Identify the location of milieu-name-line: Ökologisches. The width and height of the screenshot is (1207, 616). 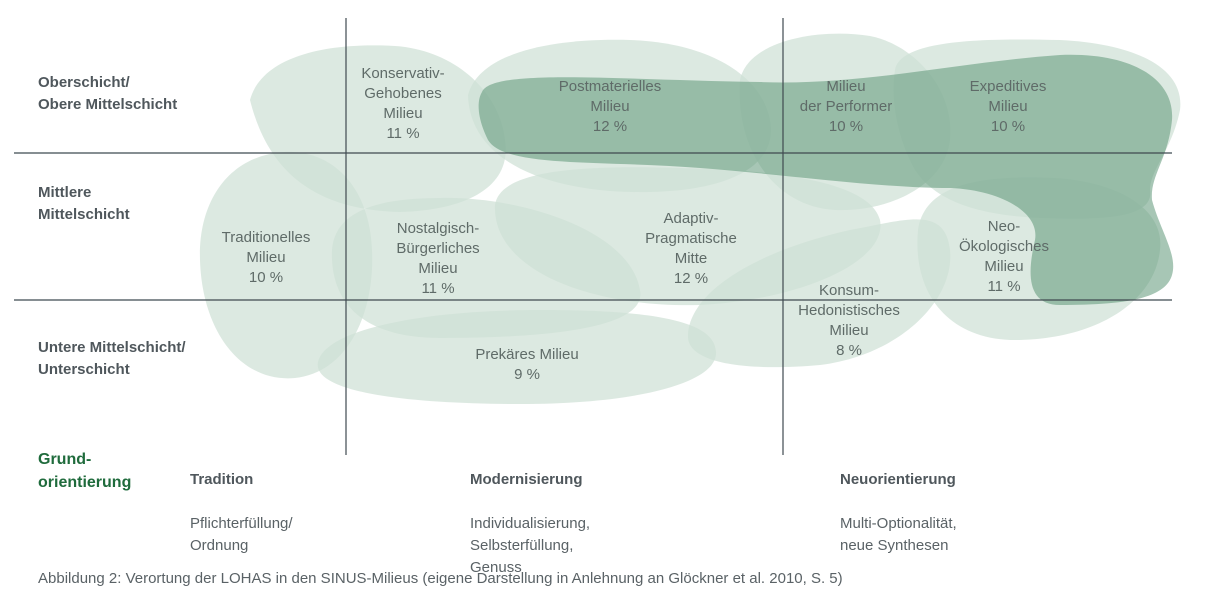
(1004, 246).